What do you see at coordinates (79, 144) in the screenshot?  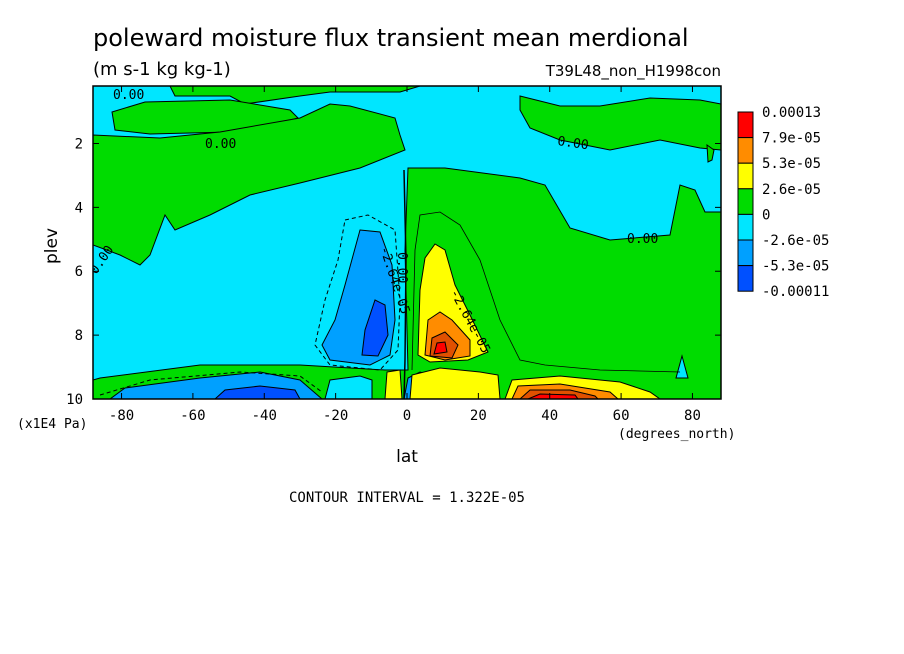 I see `y-tick-label: 2` at bounding box center [79, 144].